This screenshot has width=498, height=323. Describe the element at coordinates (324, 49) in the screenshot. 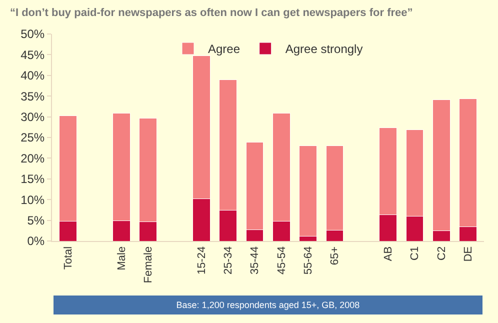

I see `legend-label: Agree strongly` at that location.